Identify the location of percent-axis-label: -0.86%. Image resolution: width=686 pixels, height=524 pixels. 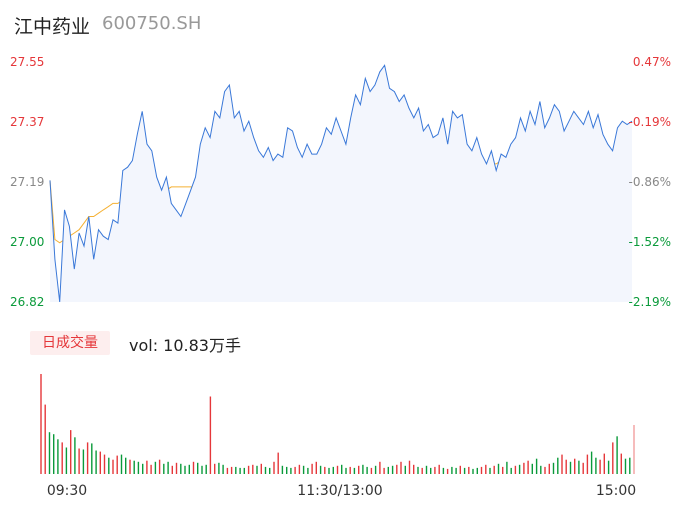
(650, 182).